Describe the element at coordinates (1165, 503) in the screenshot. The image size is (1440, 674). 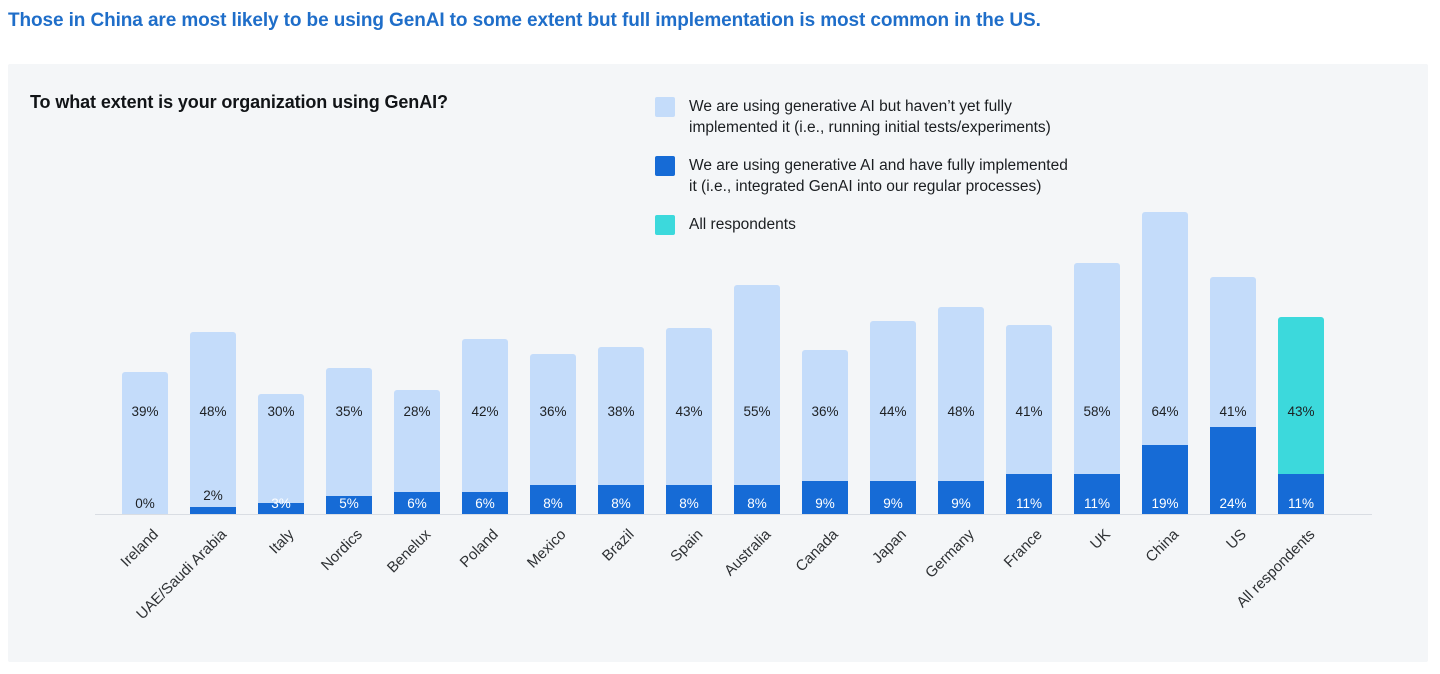
I see `bar-value-full-label: 19%` at that location.